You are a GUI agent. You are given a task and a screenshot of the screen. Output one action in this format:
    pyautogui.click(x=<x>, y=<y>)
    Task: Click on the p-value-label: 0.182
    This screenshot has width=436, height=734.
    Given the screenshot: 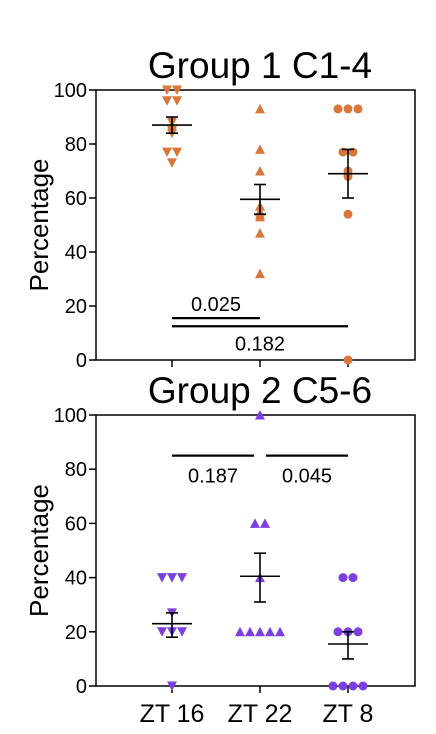 What is the action you would take?
    pyautogui.click(x=260, y=344)
    